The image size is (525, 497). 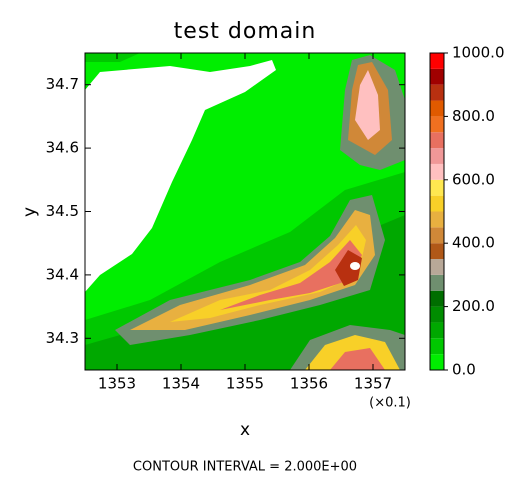 I want to click on colorbar-frame, so click(x=437, y=211).